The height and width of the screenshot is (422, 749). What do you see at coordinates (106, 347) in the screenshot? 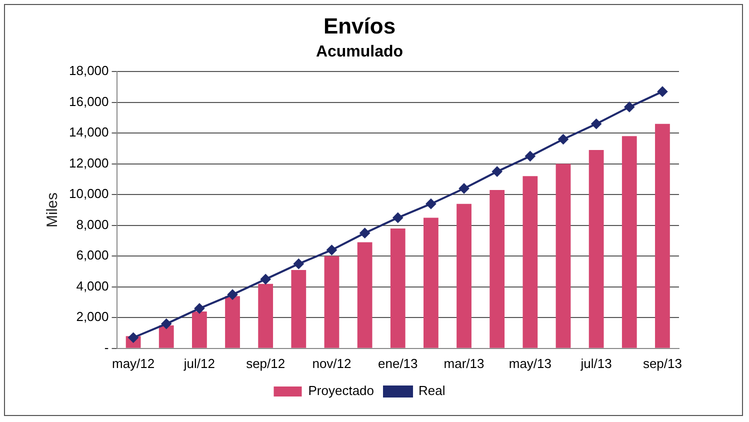
I see `y-tick-label: -` at bounding box center [106, 347].